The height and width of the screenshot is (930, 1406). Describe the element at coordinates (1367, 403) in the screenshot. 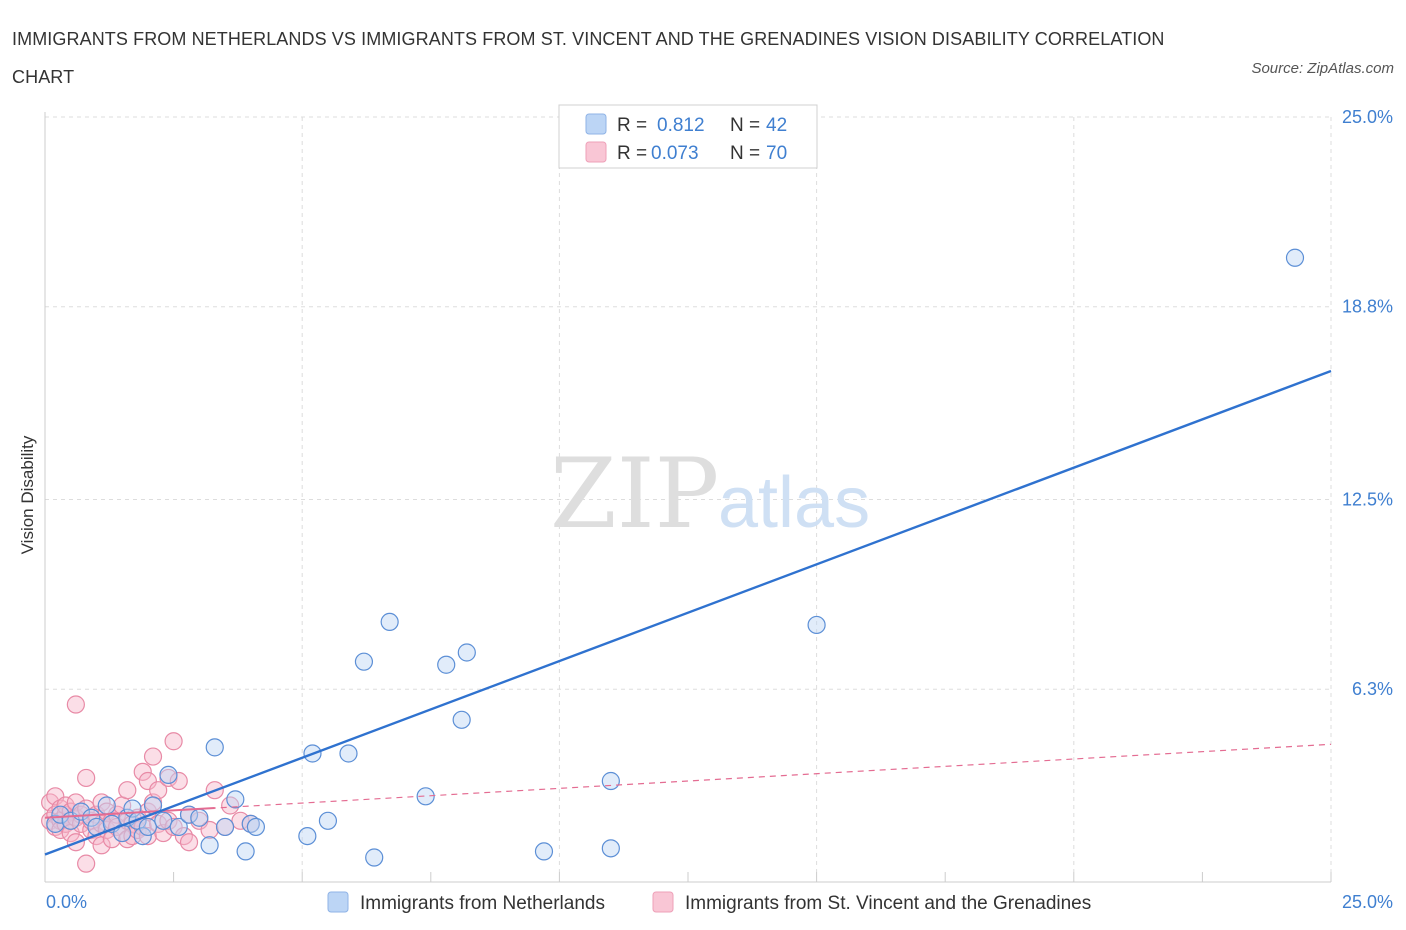

I see `y-tick-labels: 6.3% 12.5% 18.8% 25.0%` at that location.